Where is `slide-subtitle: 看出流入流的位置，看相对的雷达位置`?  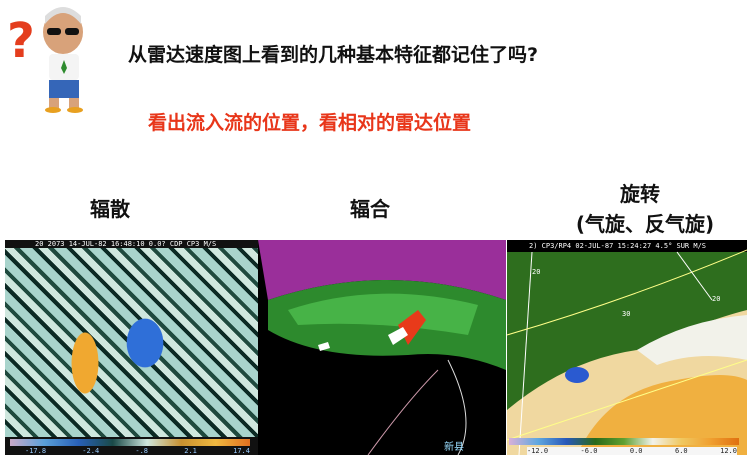
slide-subtitle: 看出流入流的位置，看相对的雷达位置 is located at coordinates (310, 123).